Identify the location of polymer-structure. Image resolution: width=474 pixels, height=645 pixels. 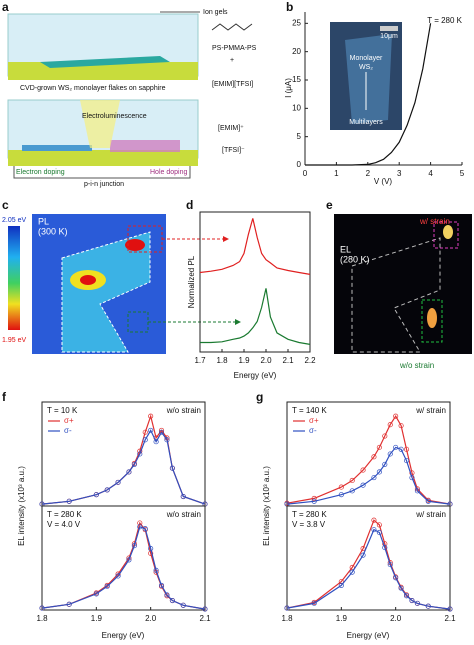
(232, 27).